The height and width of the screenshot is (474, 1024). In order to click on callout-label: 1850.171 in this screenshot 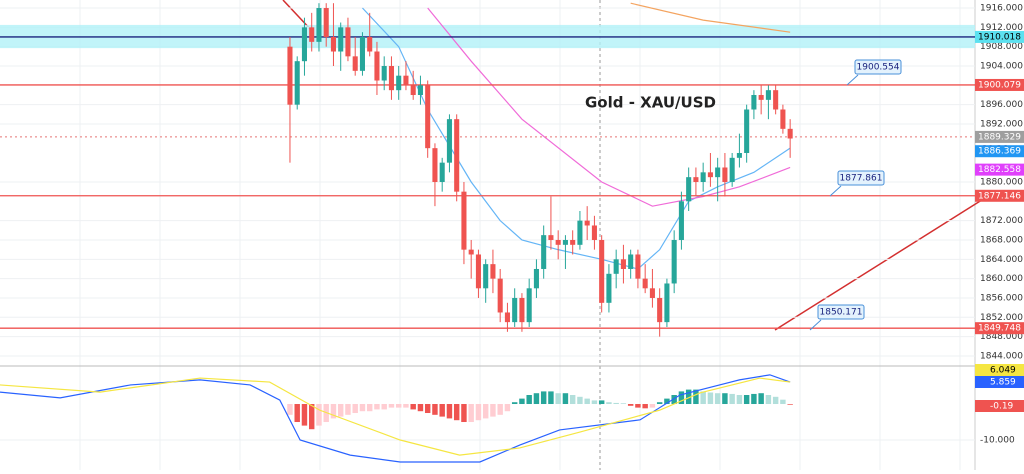, I will do `click(841, 313)`.